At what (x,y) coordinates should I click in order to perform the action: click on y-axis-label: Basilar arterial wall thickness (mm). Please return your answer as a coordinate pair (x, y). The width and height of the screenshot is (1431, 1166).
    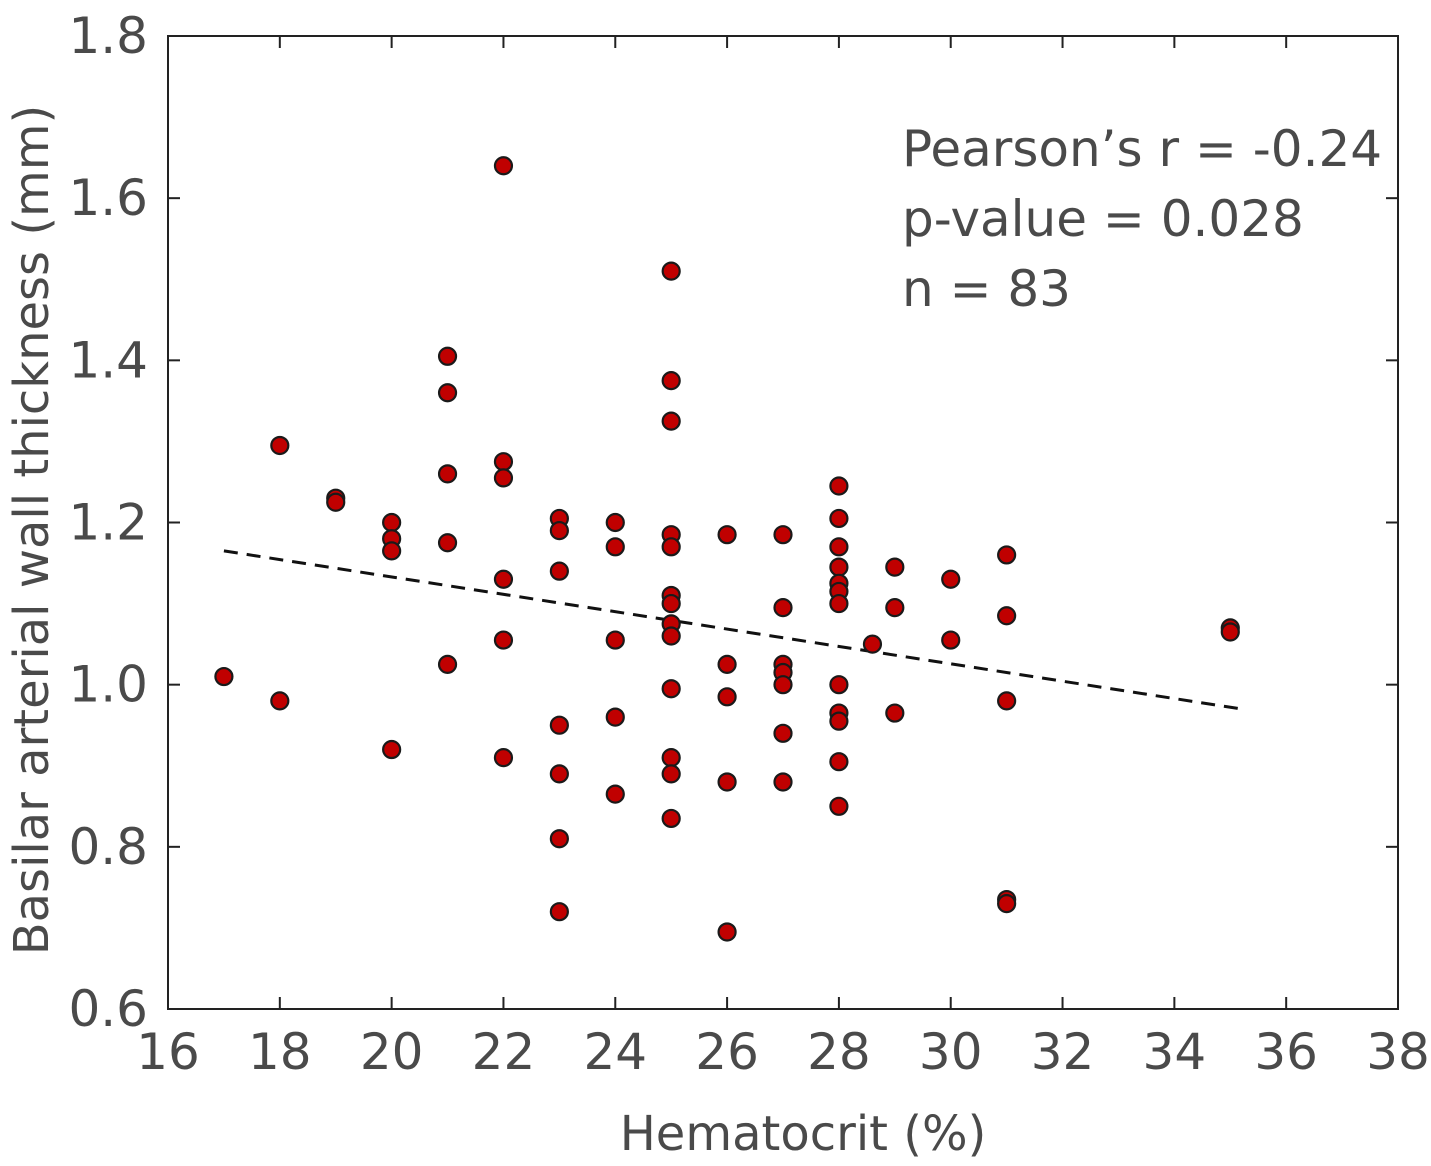
    Looking at the image, I should click on (32, 530).